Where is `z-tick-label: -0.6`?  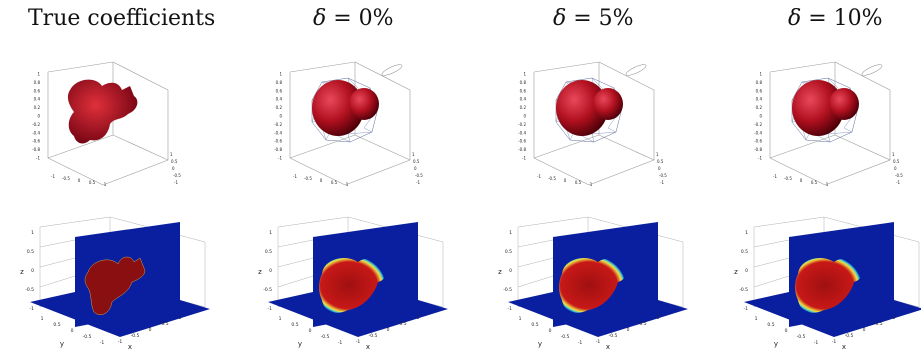 z-tick-label: -0.6 is located at coordinates (36, 141).